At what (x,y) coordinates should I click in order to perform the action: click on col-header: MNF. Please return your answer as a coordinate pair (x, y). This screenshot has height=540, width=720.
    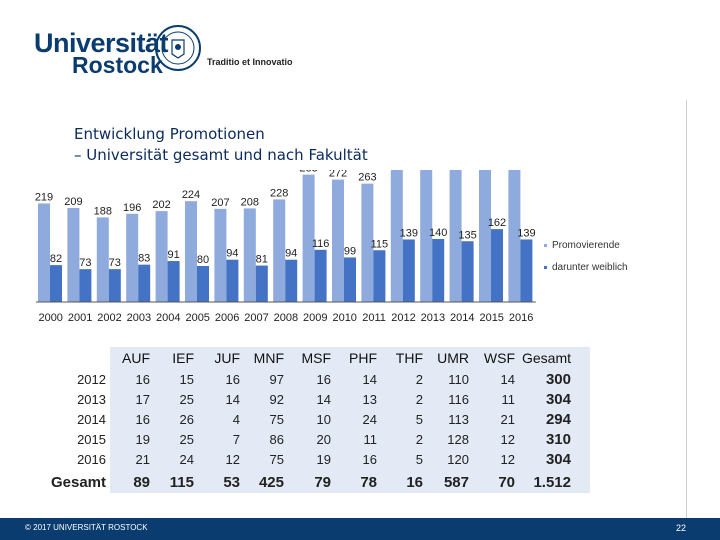
    Looking at the image, I should click on (268, 358).